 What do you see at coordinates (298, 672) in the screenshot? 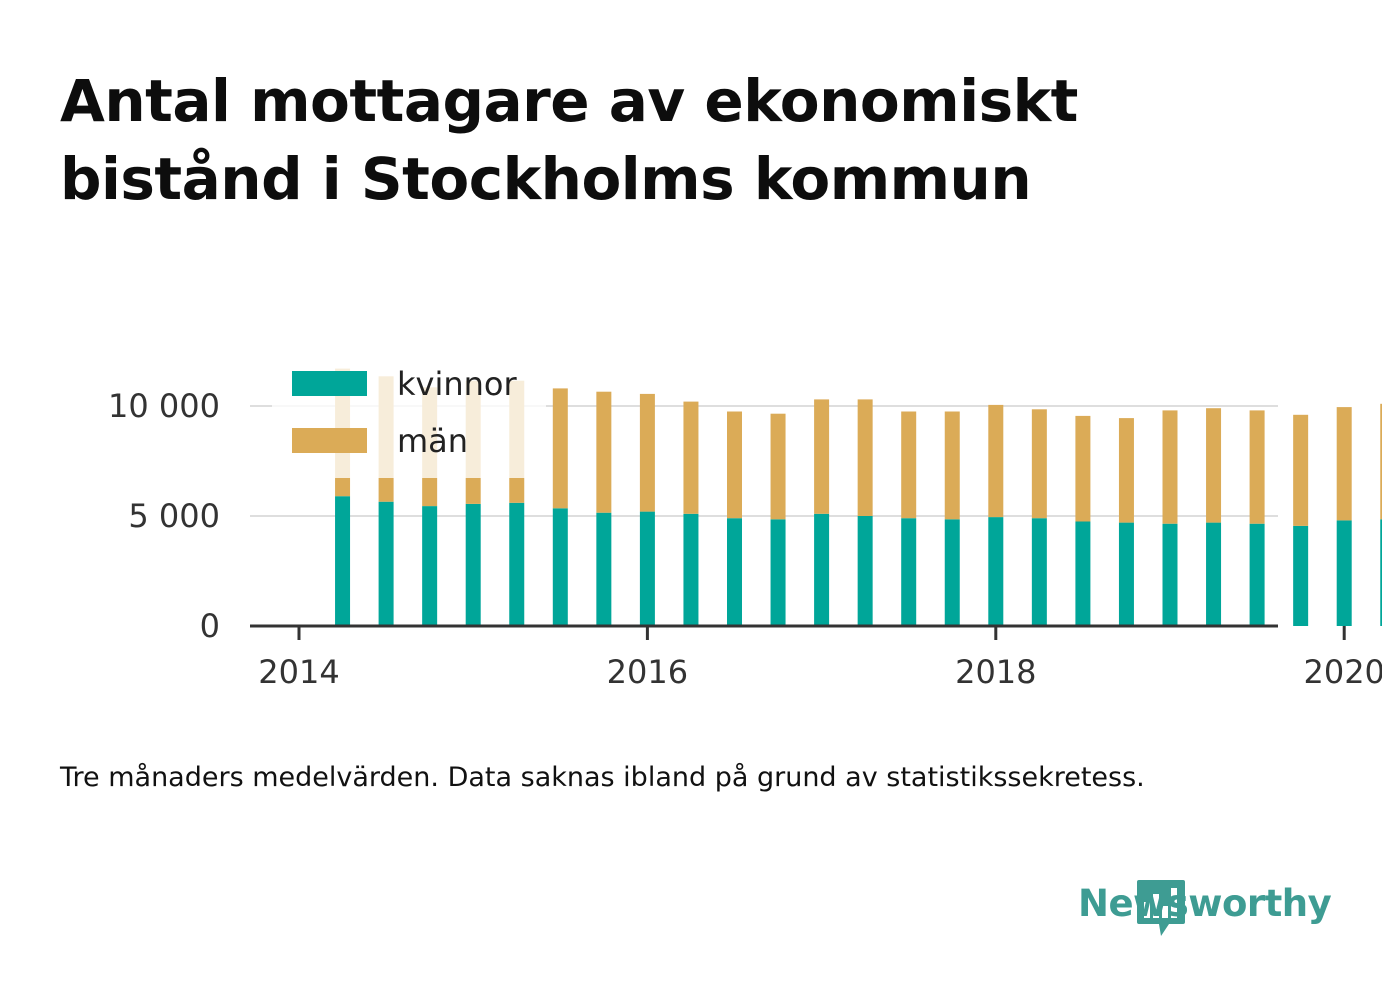
I see `x-tick-label: 2014` at bounding box center [298, 672].